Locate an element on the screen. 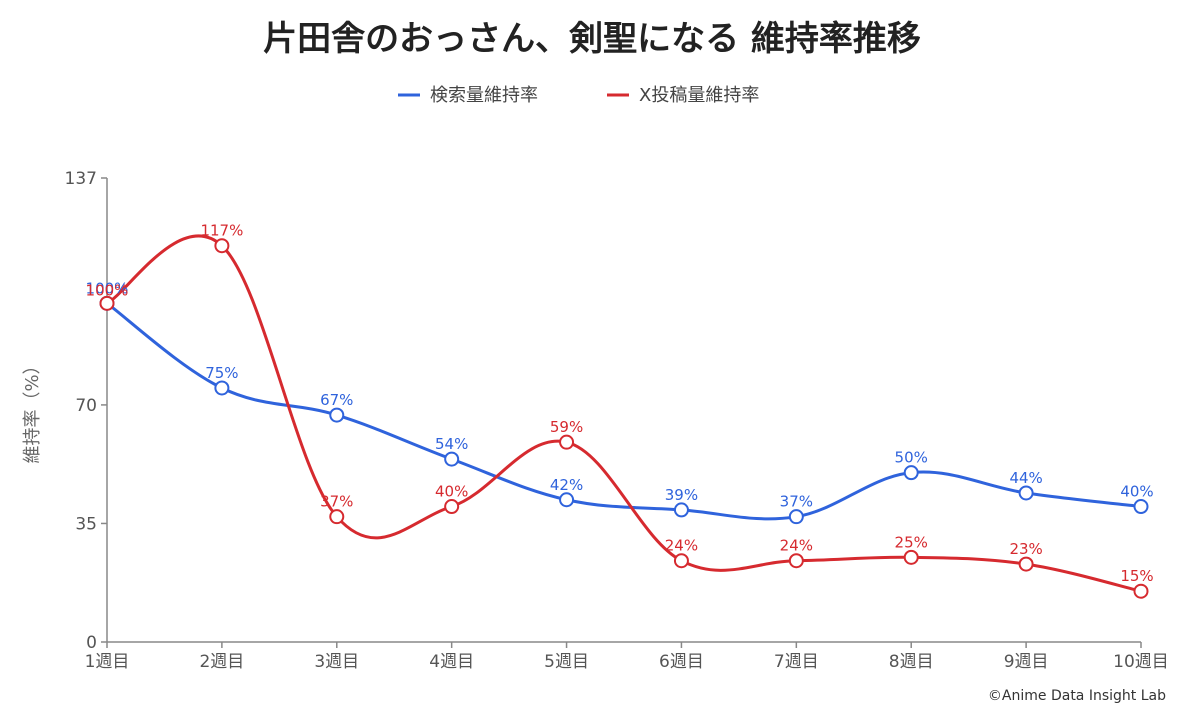 Image resolution: width=1194 pixels, height=712 pixels. x-tick-label: 8週目 is located at coordinates (911, 662).